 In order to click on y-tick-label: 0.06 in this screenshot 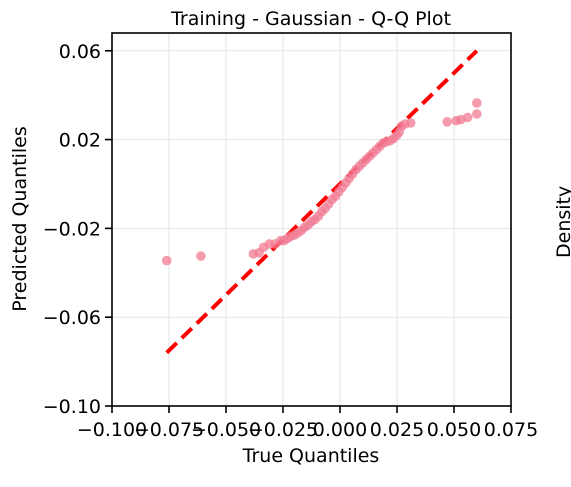, I will do `click(80, 52)`.